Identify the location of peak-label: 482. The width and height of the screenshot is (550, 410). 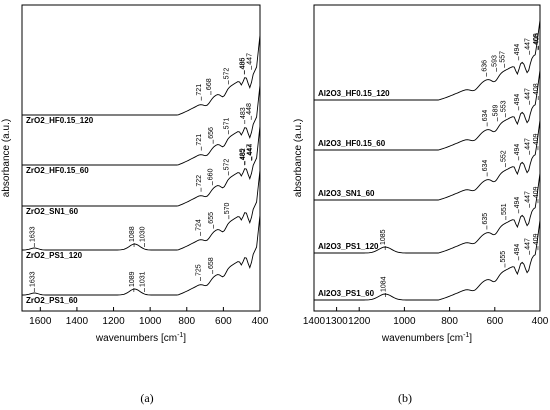
(243, 154).